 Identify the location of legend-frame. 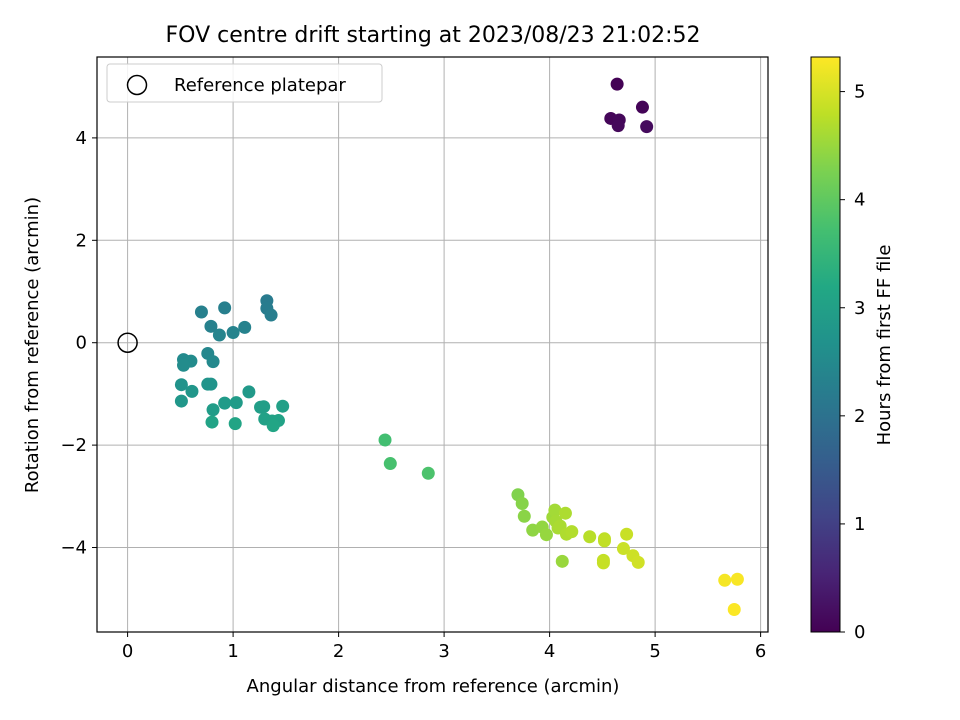
(244, 83).